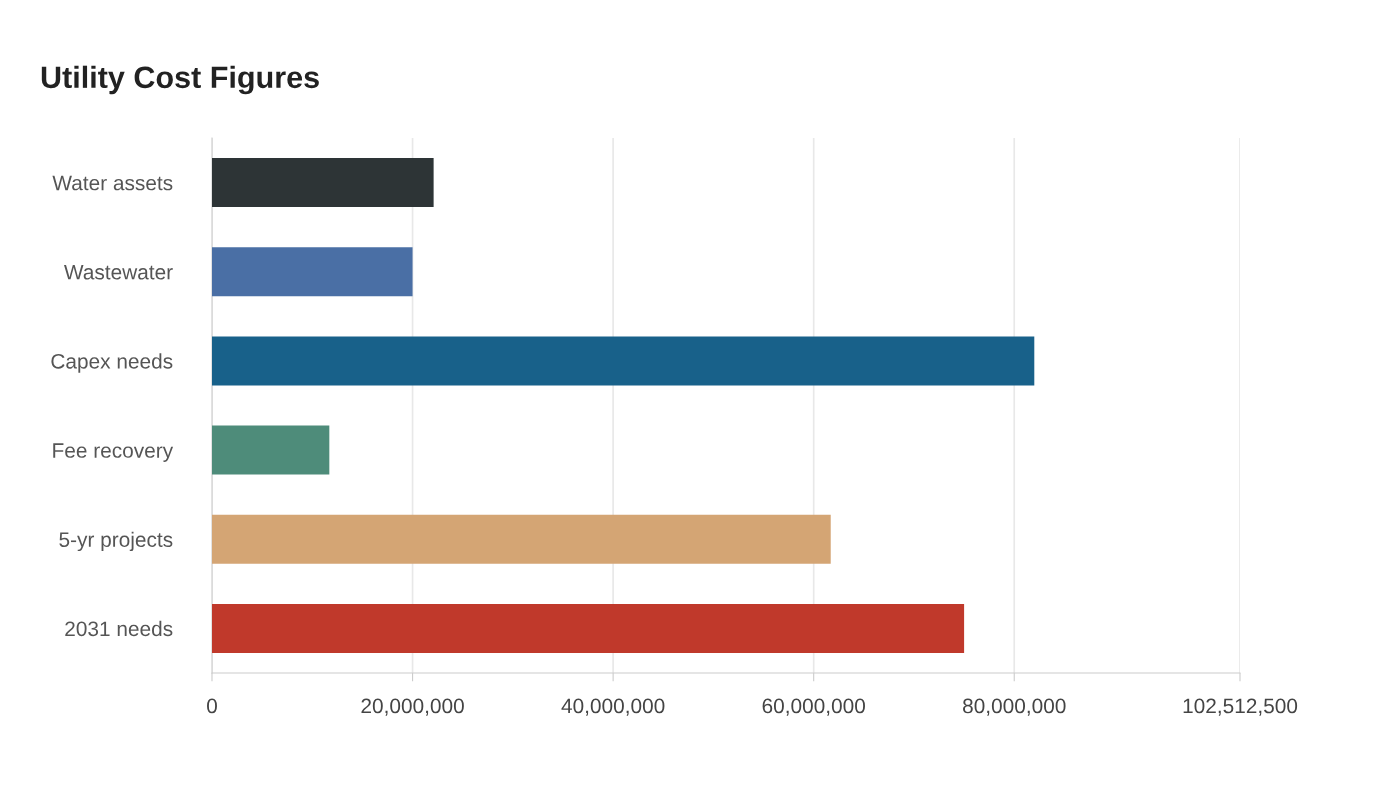 This screenshot has width=1400, height=800. I want to click on y-tick-label: Fee recovery, so click(113, 452).